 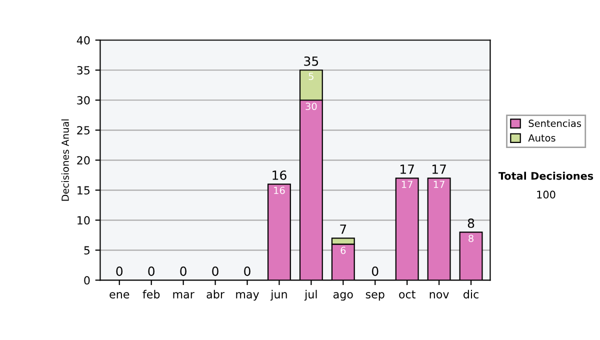 What do you see at coordinates (83, 130) in the screenshot?
I see `y-tick-label: 25` at bounding box center [83, 130].